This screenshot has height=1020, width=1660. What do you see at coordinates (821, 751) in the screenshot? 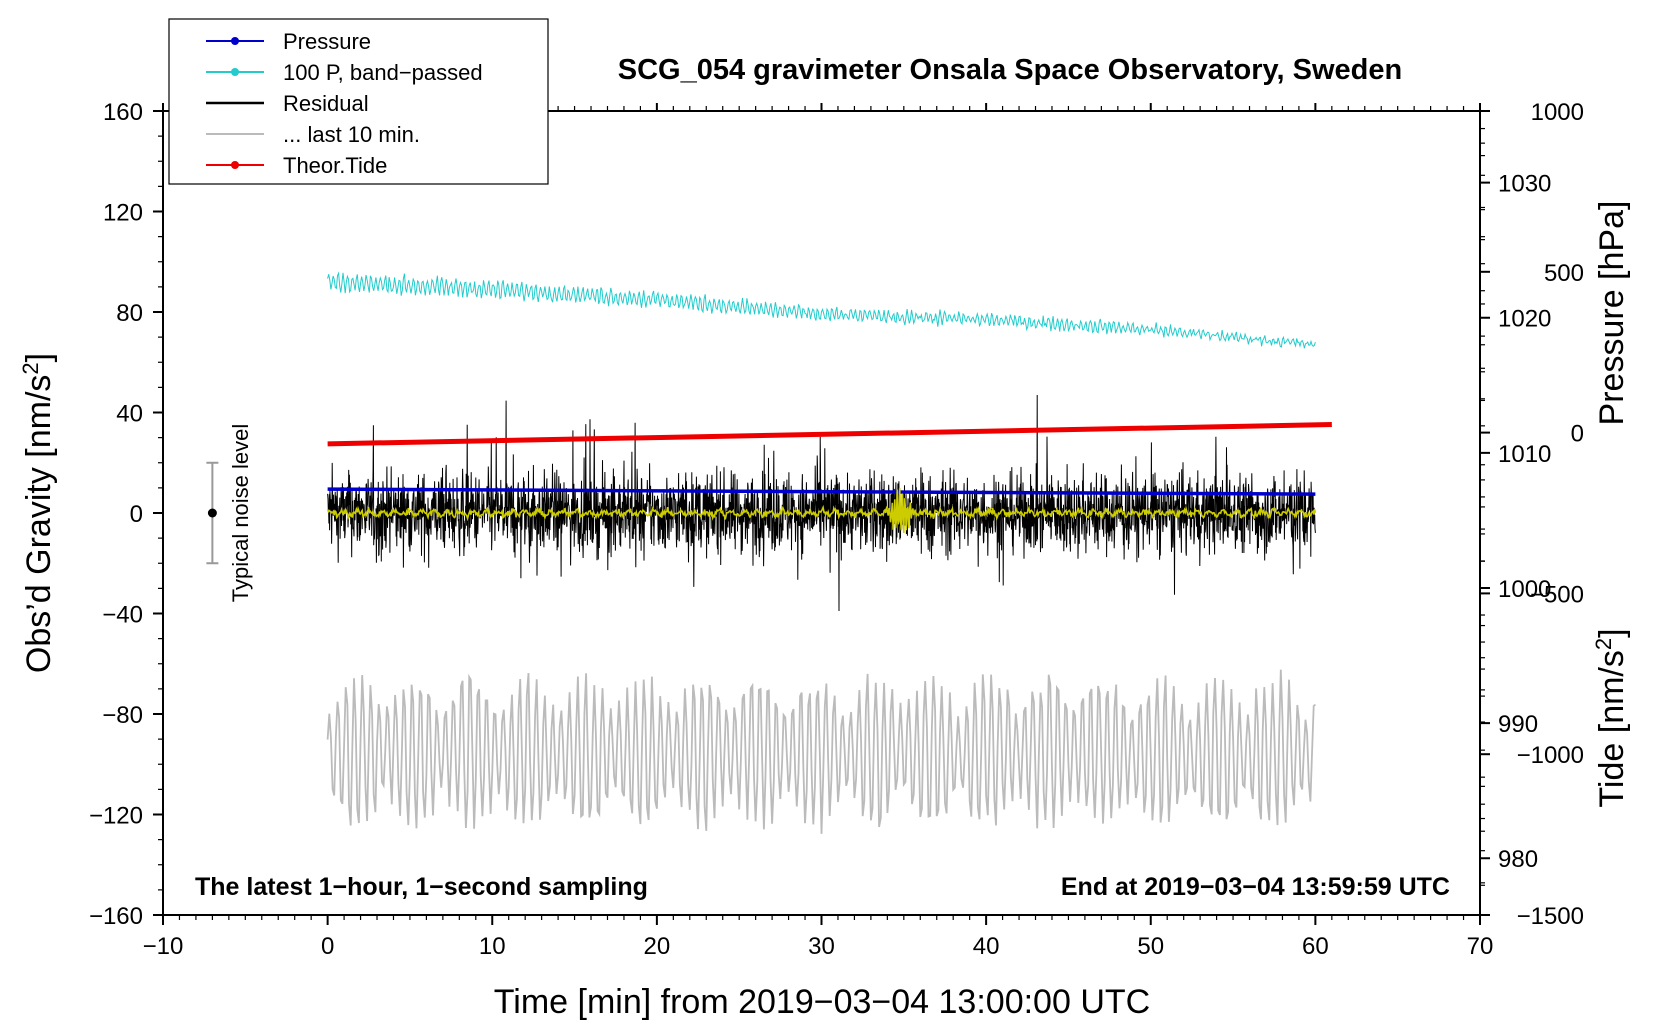
I see `series-last-10-min` at bounding box center [821, 751].